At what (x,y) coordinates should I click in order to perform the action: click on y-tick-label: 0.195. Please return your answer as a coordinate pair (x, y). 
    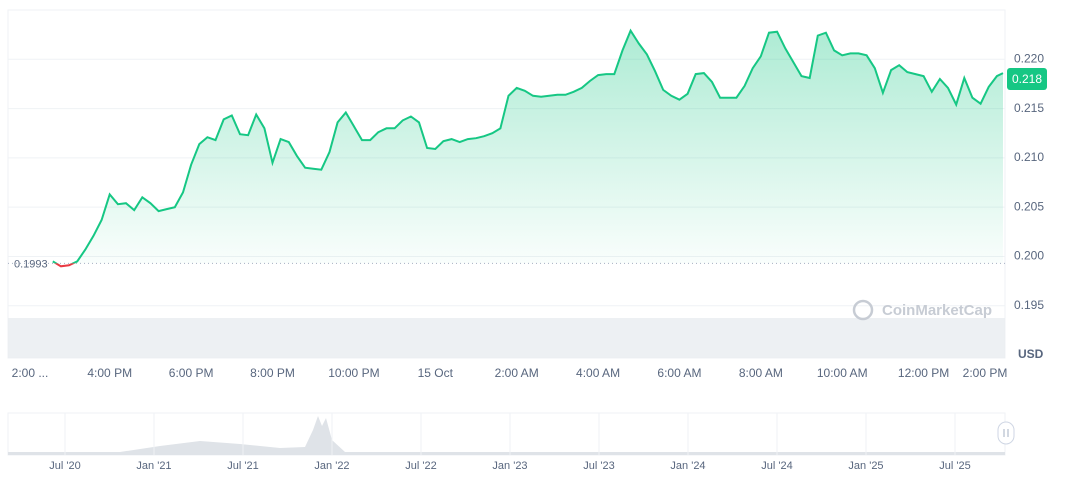
    Looking at the image, I should click on (1029, 305).